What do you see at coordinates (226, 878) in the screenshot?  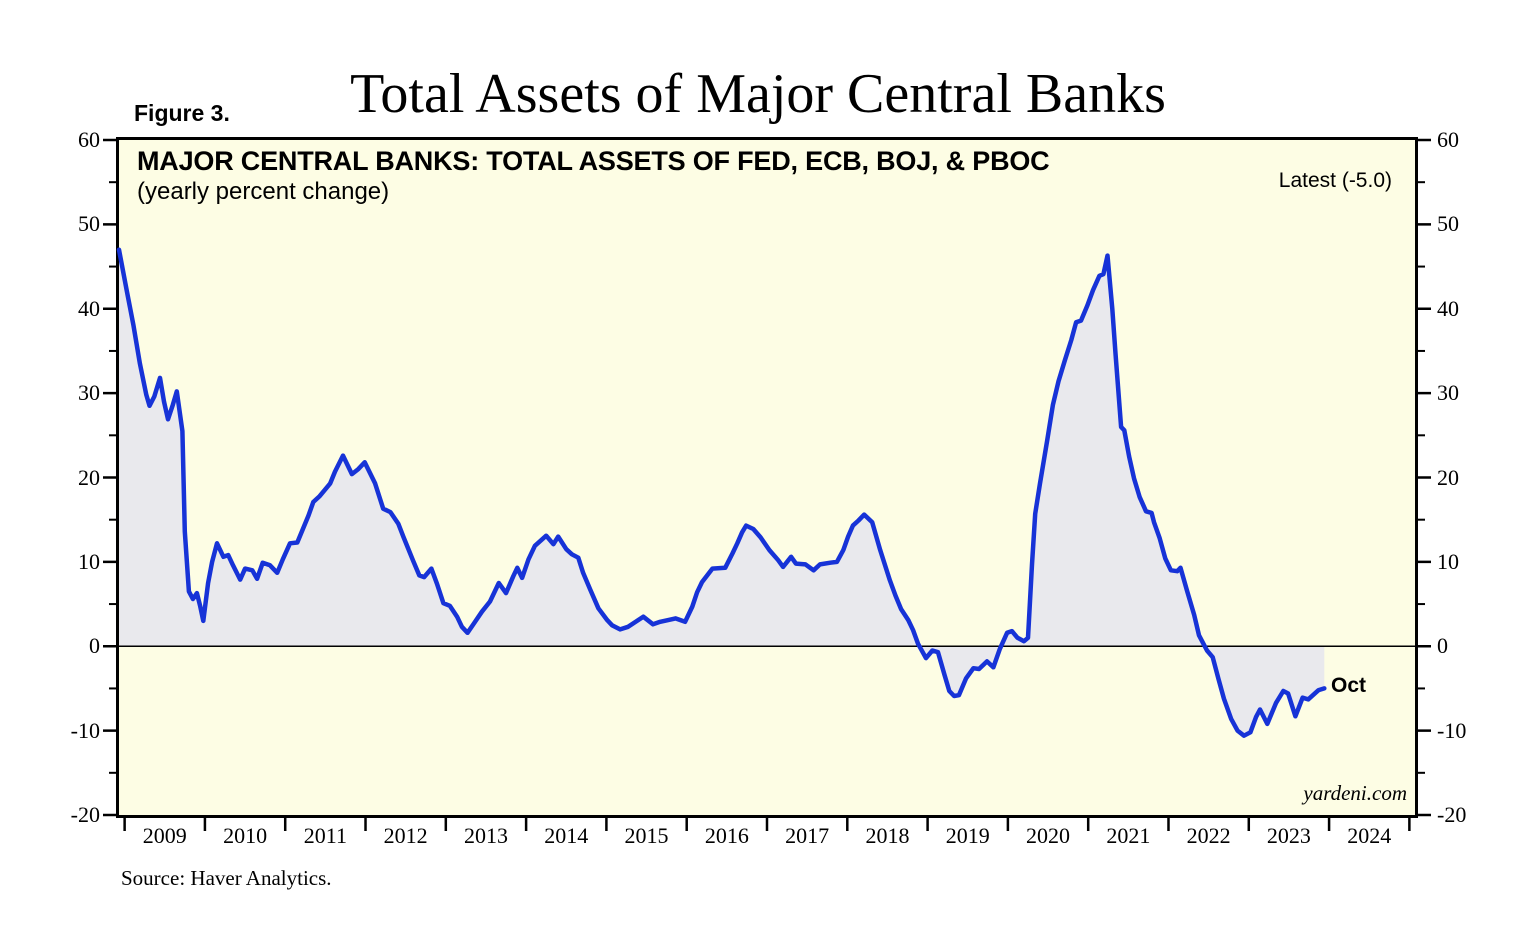 I see `source-note: Source: Haver Analytics.` at bounding box center [226, 878].